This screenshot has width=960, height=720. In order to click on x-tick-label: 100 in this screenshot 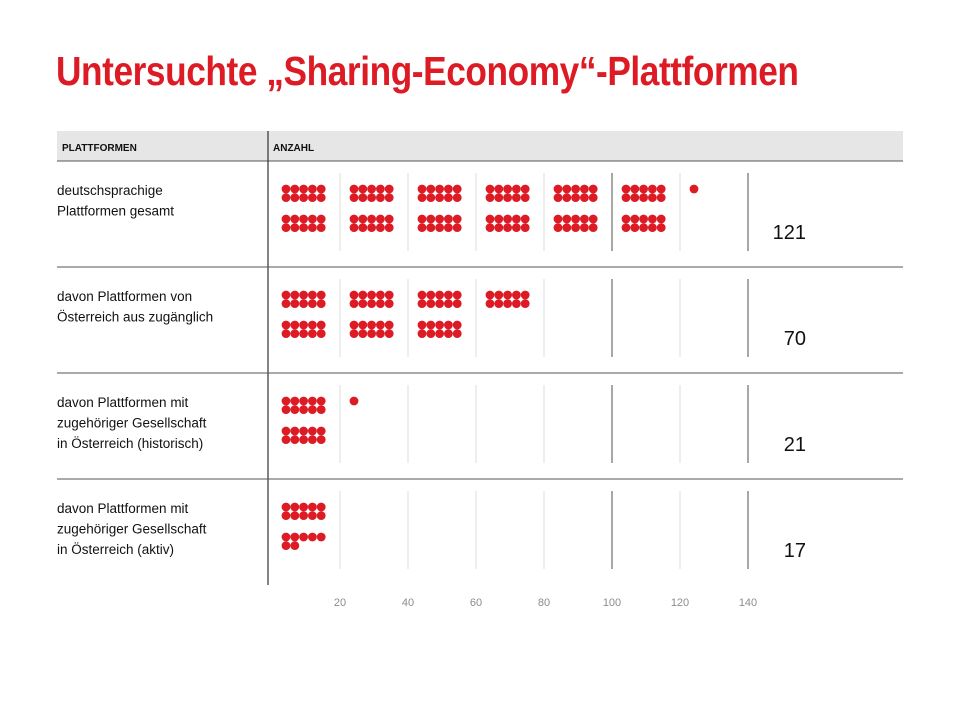, I will do `click(612, 603)`.